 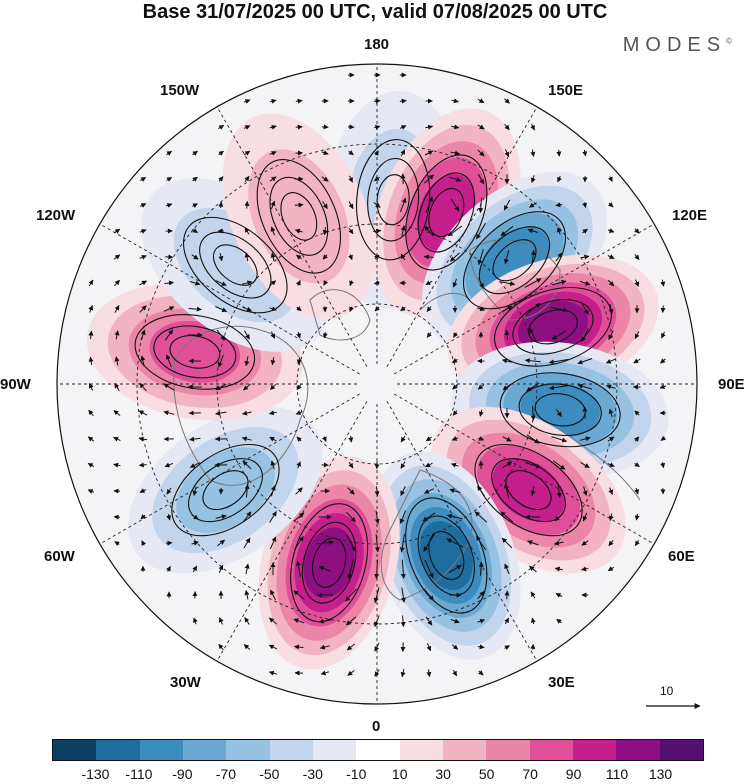 I want to click on colorbar-tick-label: 70, so click(x=530, y=774).